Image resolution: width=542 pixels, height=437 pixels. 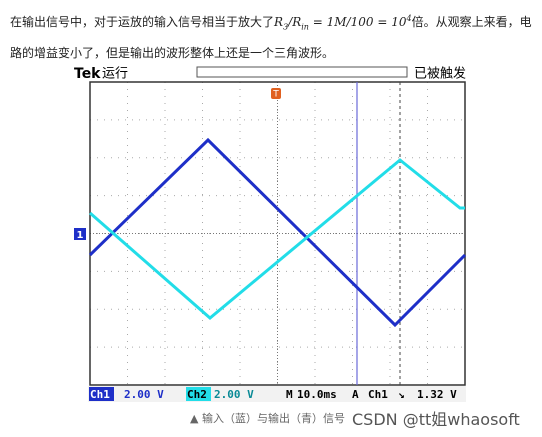 What do you see at coordinates (401, 394) in the screenshot?
I see `readout-item: ↘` at bounding box center [401, 394].